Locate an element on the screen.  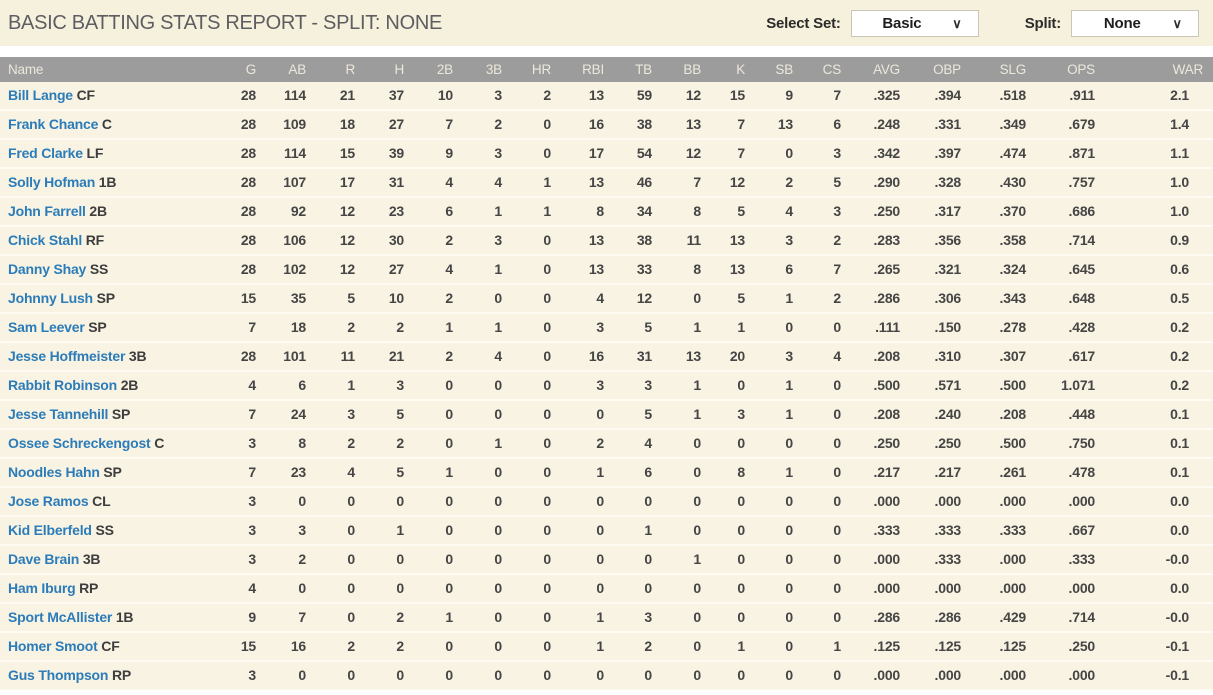
player-name-link: Rabbit Robinson is located at coordinates (62, 385).